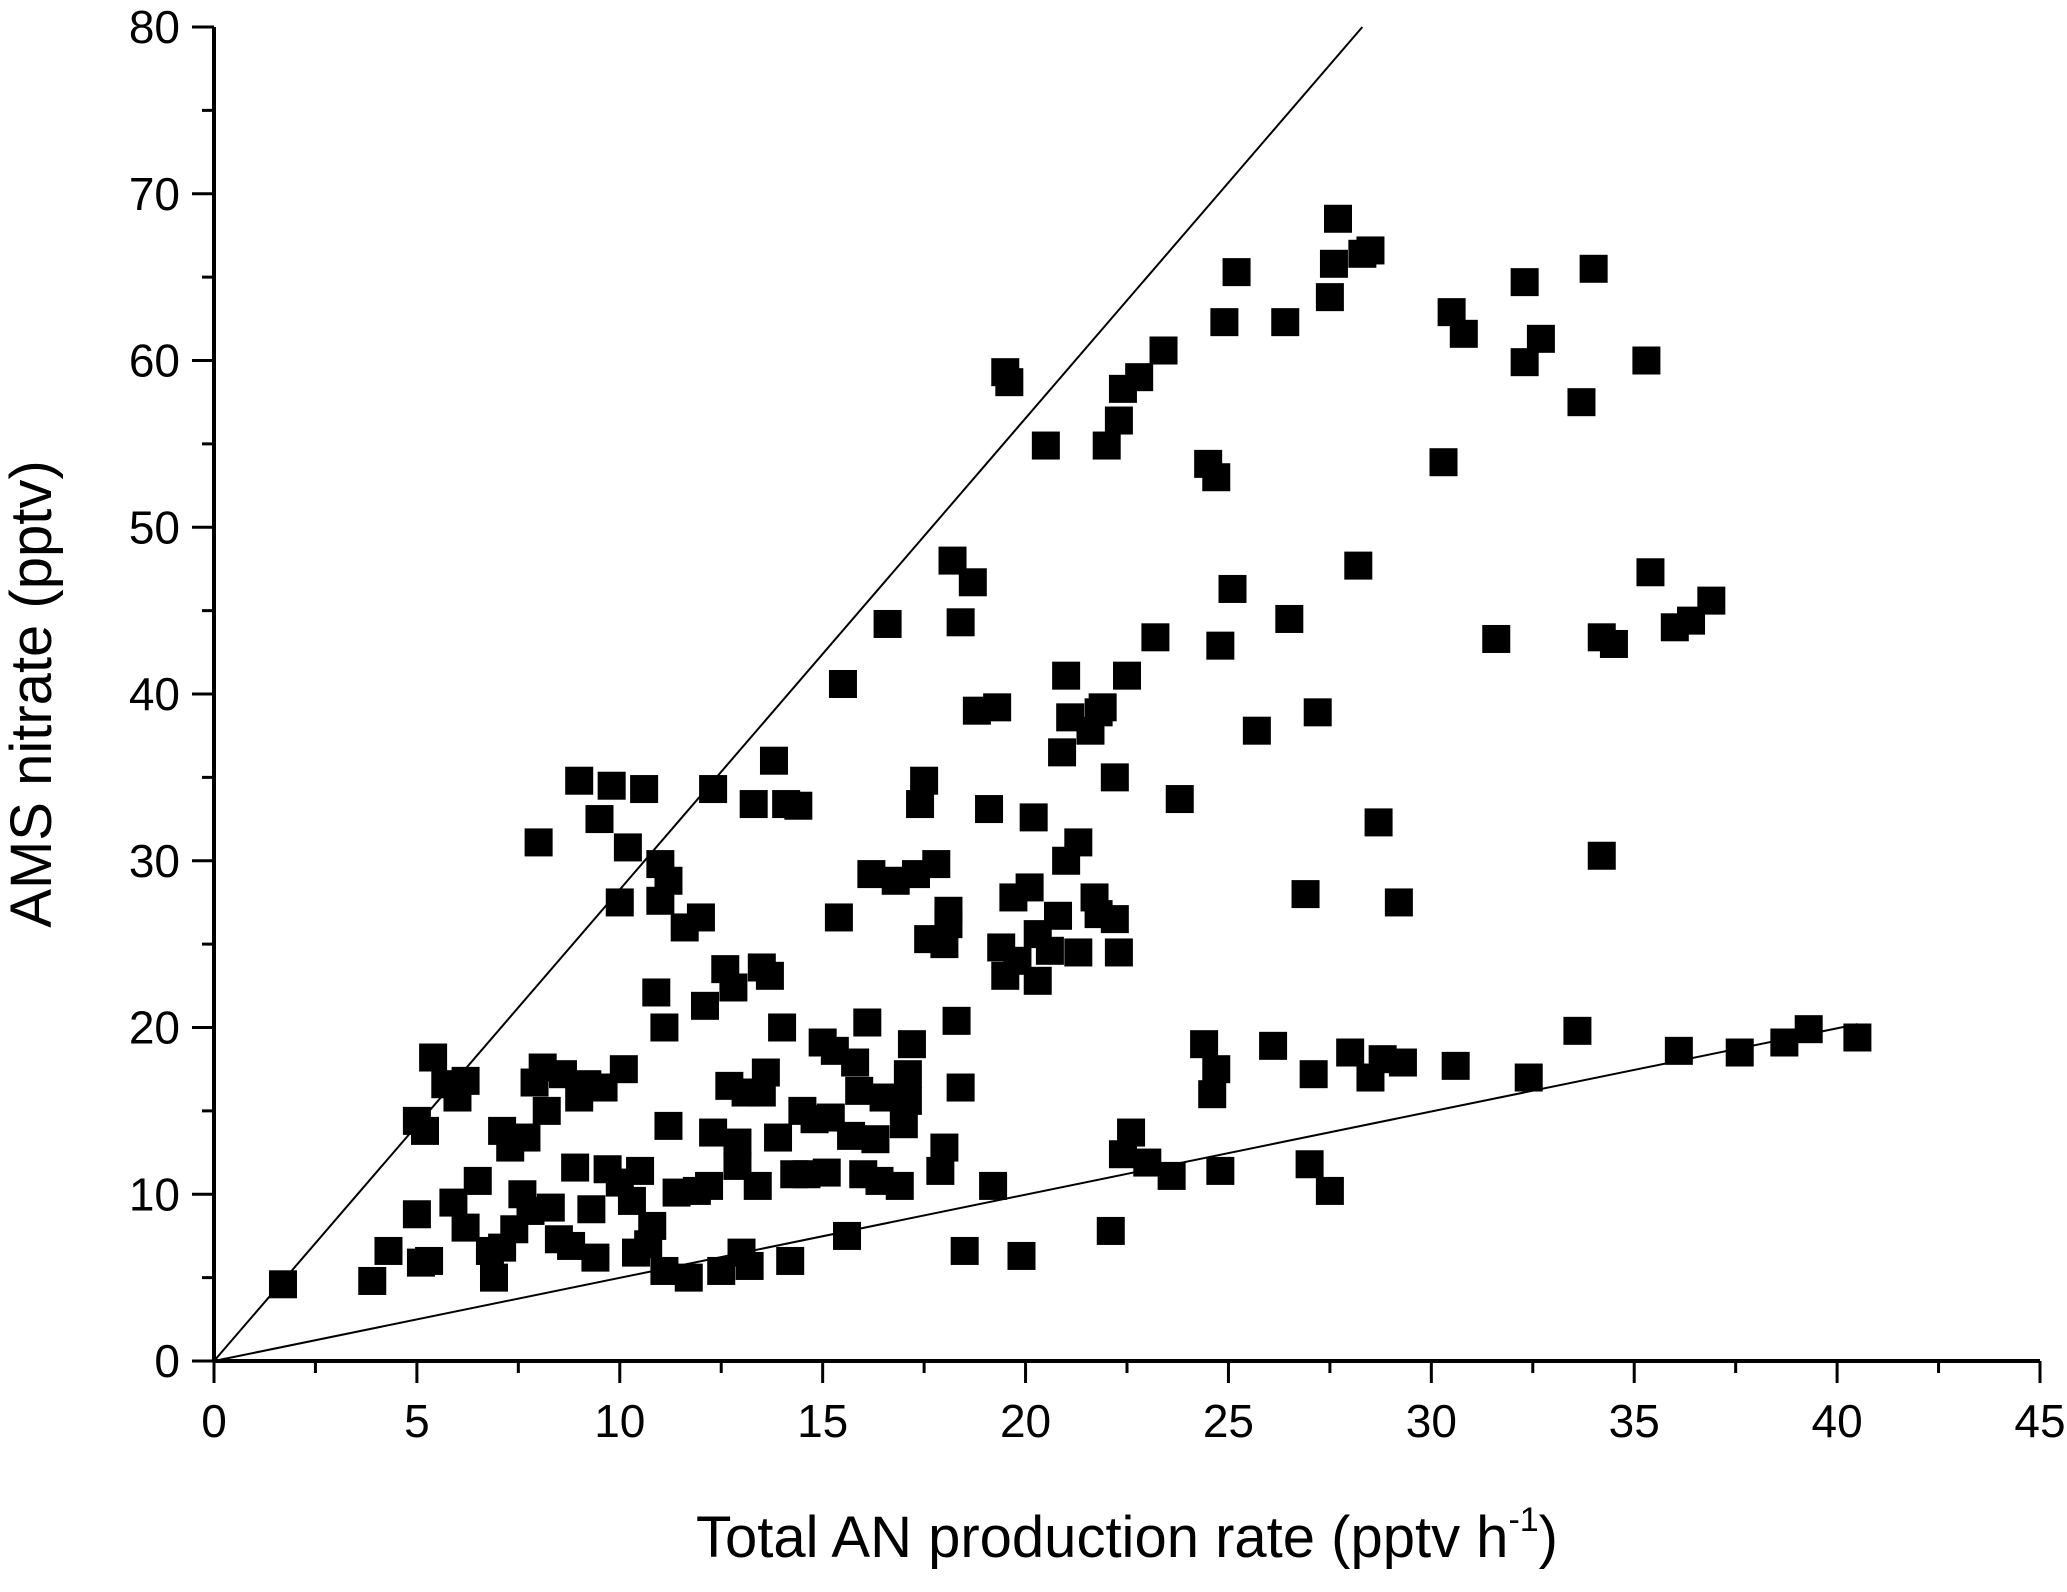 The width and height of the screenshot is (2067, 1592). What do you see at coordinates (1634, 1421) in the screenshot?
I see `x-tick-label: 35` at bounding box center [1634, 1421].